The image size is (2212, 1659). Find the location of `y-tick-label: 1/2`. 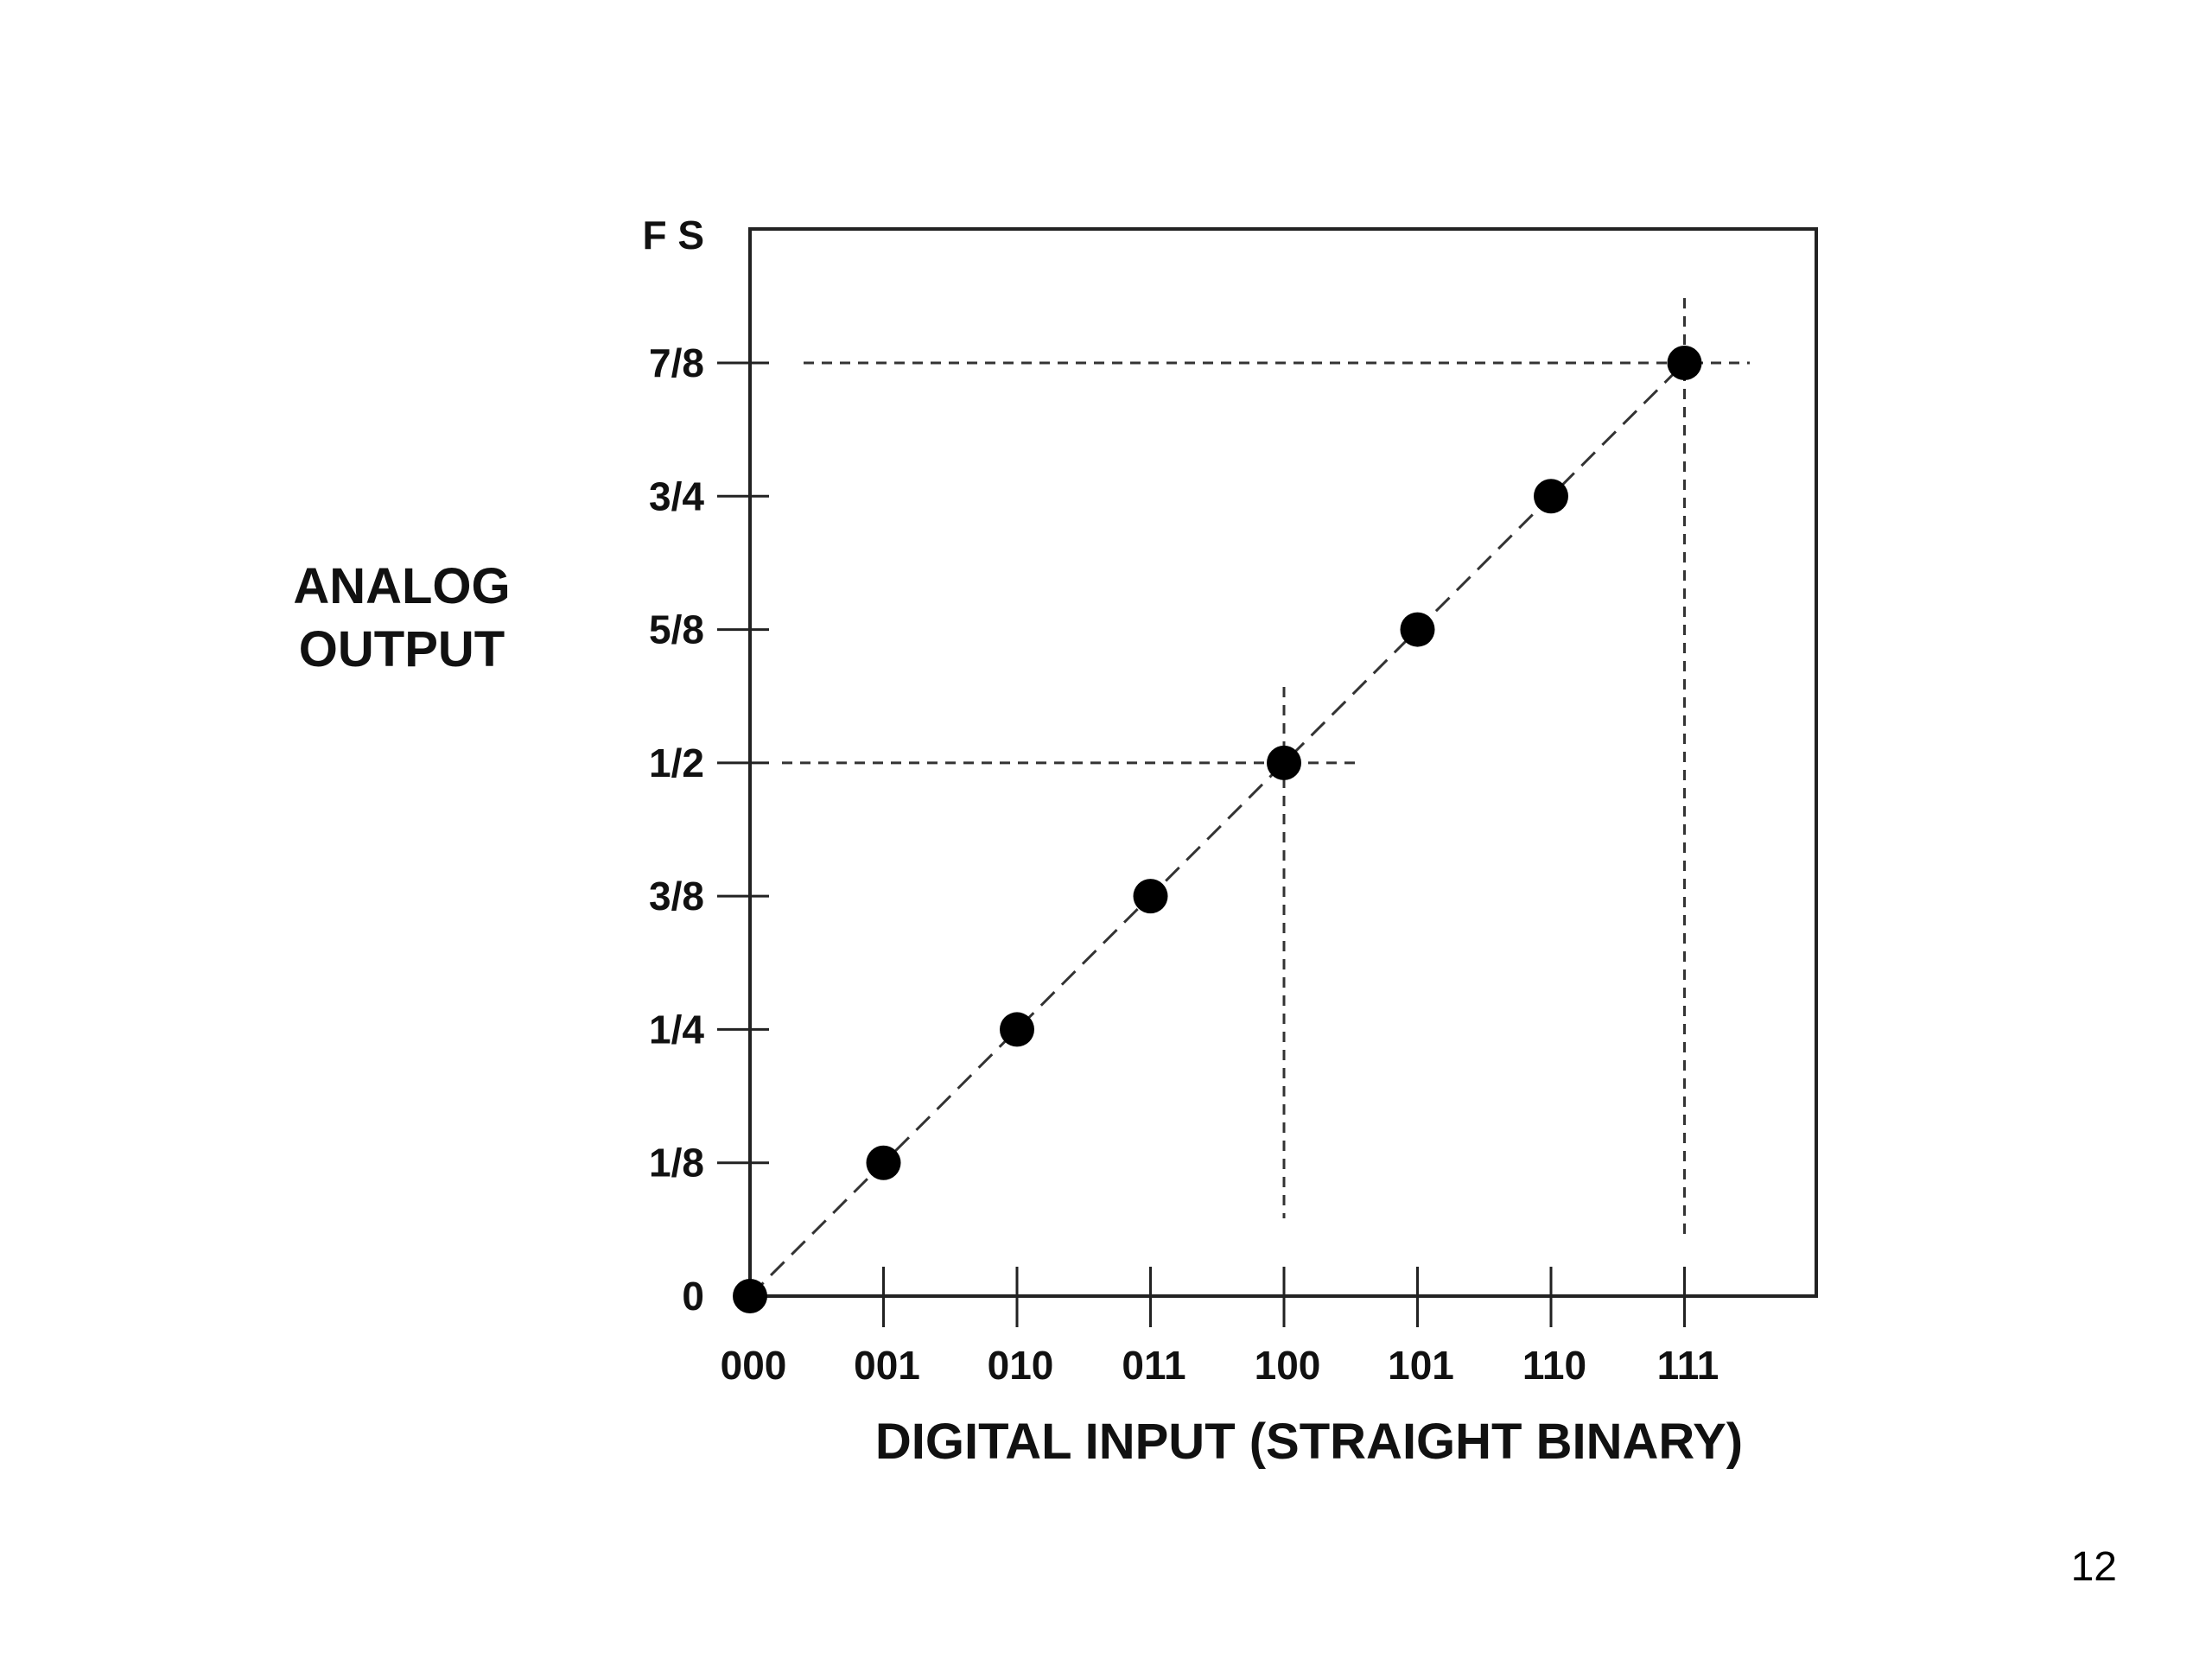

y-tick-label: 1/2 is located at coordinates (676, 763).